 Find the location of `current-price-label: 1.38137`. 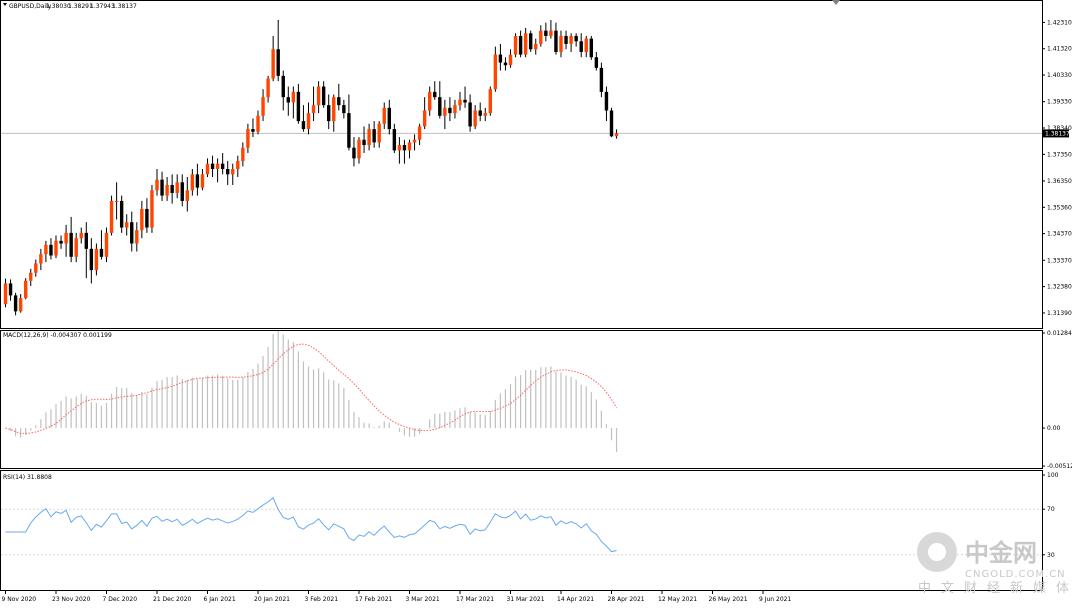

current-price-label: 1.38137 is located at coordinates (1057, 134).